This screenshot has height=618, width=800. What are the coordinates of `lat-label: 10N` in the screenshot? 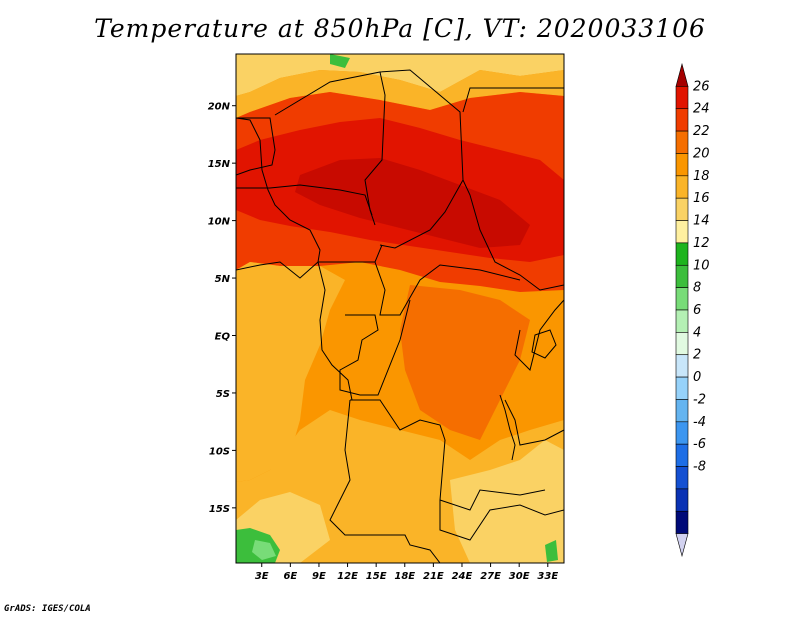 It's located at (219, 222).